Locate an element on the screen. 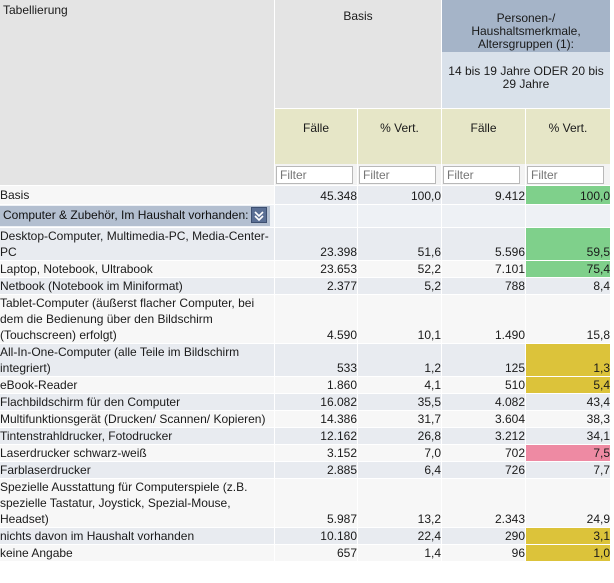 This screenshot has height=583, width=614. cell-g-faelle: 125 is located at coordinates (483, 359).